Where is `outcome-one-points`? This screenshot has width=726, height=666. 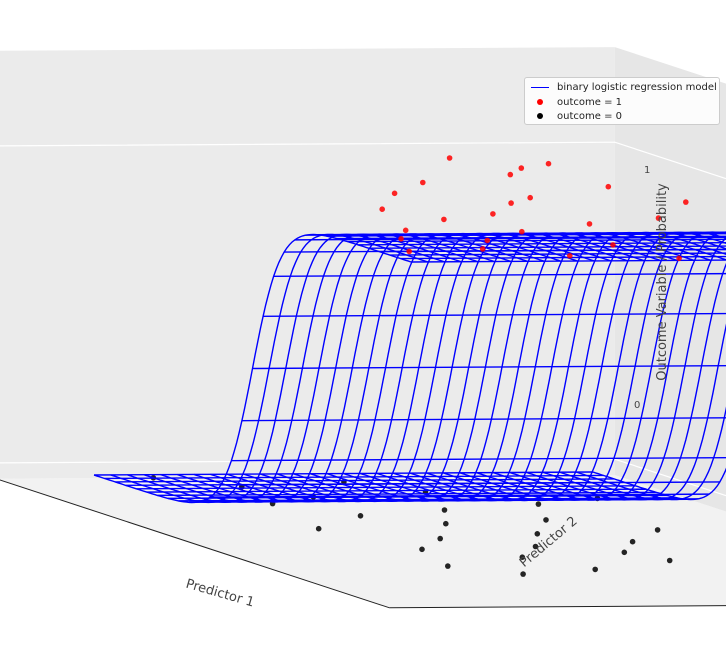 outcome-one-points is located at coordinates (534, 208).